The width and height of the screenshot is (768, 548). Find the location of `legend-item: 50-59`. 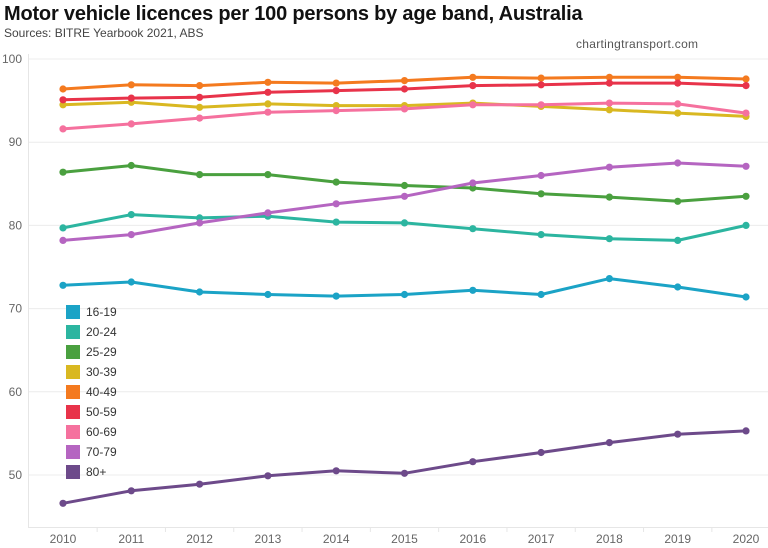

legend-item: 50-59 is located at coordinates (91, 412).